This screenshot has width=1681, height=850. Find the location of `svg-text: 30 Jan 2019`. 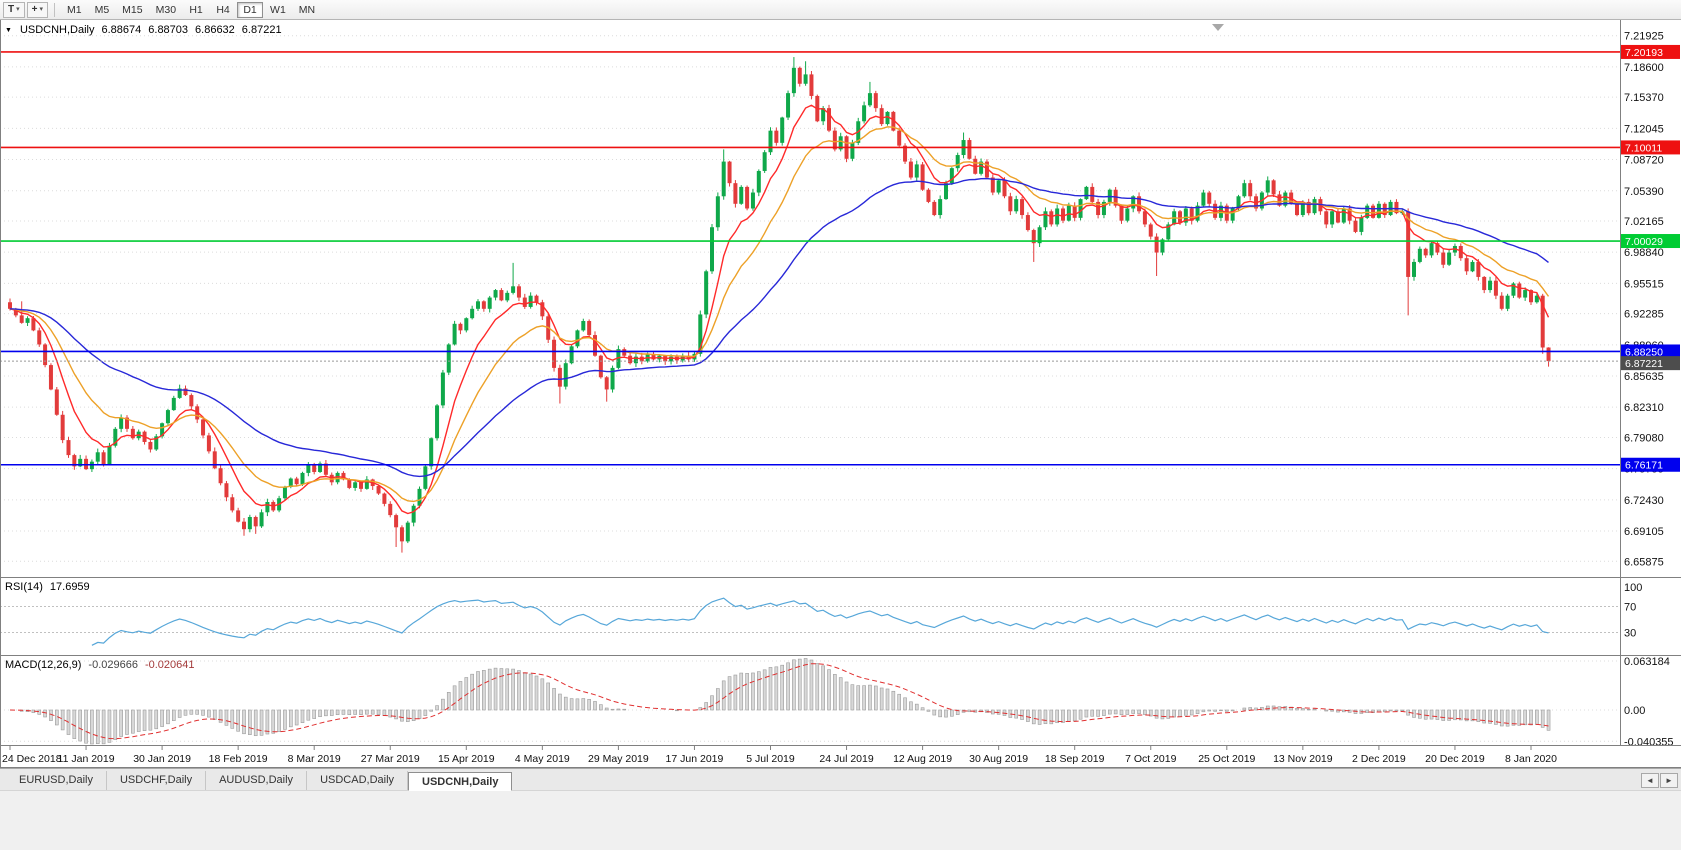

svg-text: 30 Jan 2019 is located at coordinates (162, 759).